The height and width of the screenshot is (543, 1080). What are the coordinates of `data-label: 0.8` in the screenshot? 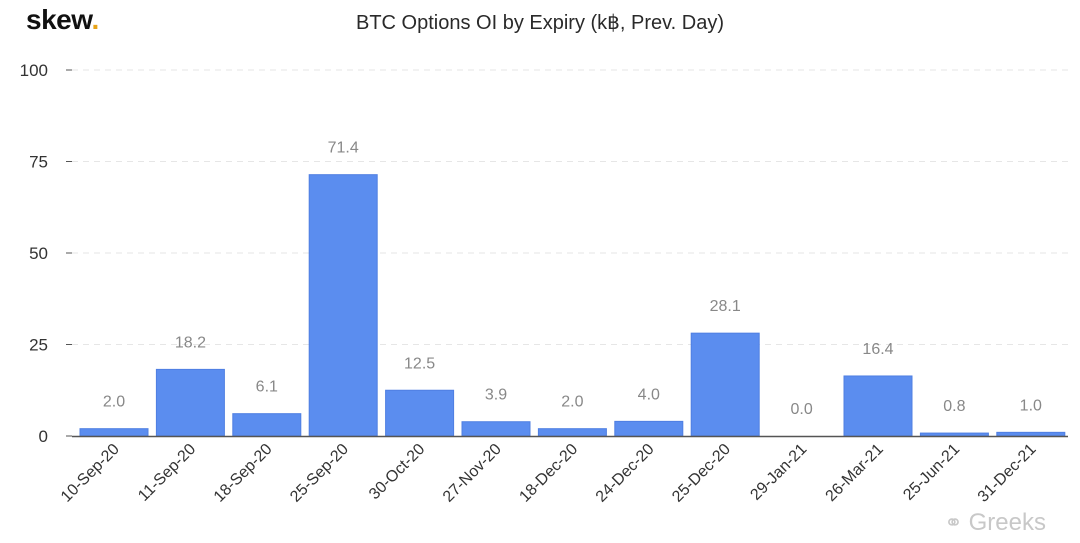 It's located at (954, 406).